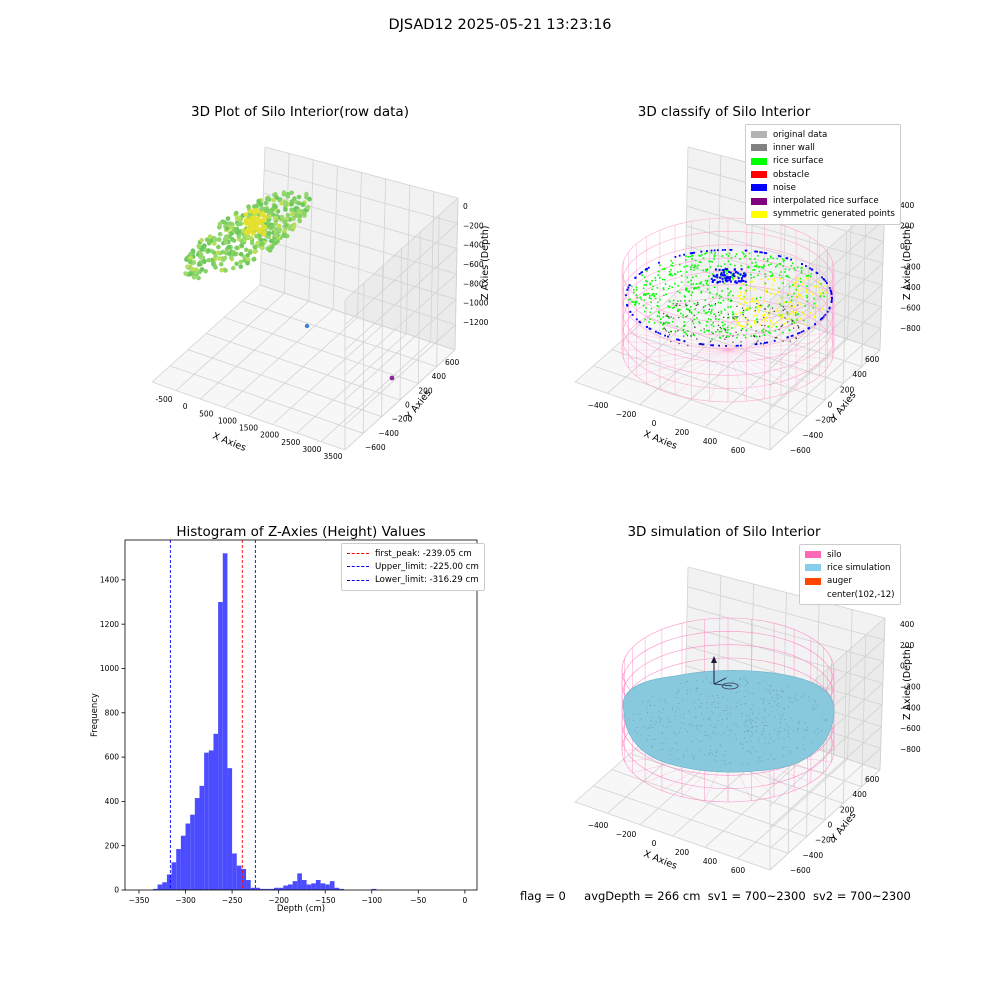 Image resolution: width=1000 pixels, height=1000 pixels. Describe the element at coordinates (710, 441) in the screenshot. I see `tr-xtick-4: 400` at that location.